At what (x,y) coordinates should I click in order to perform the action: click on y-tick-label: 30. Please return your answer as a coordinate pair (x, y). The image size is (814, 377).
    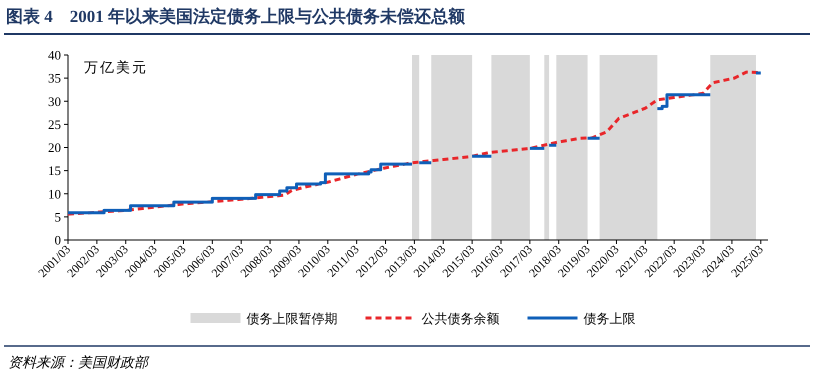
    Looking at the image, I should click on (54, 101).